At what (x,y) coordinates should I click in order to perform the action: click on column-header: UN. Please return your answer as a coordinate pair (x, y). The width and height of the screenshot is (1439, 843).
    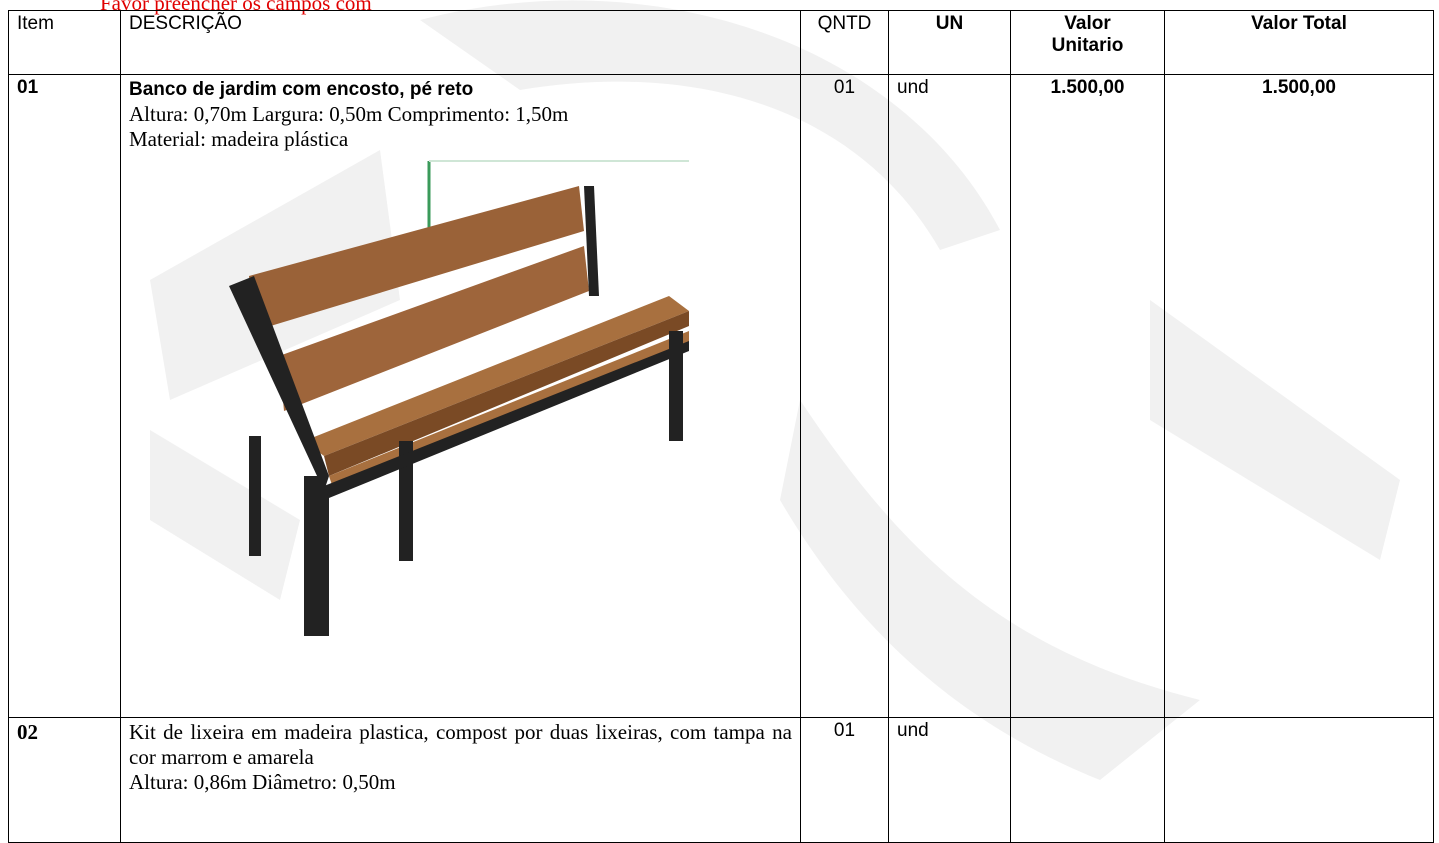
    Looking at the image, I should click on (949, 42).